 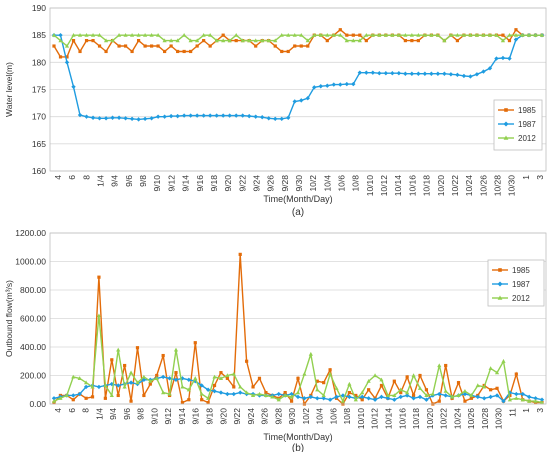 I want to click on series-1985-line, so click(x=297, y=43).